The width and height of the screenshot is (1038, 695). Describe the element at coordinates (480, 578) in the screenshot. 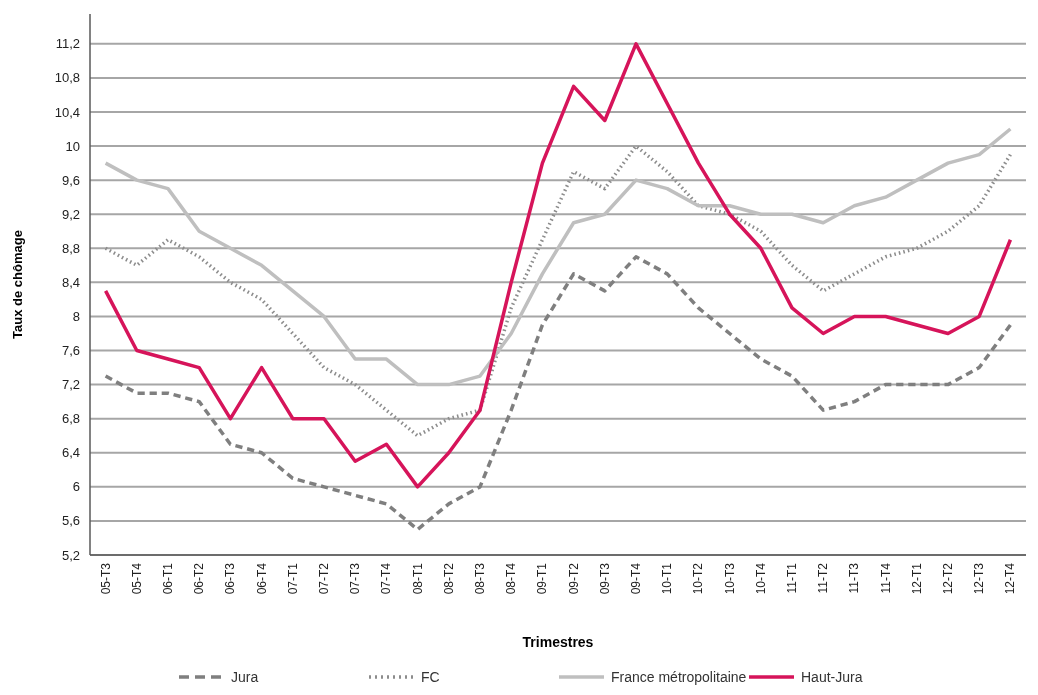

I see `x-tick-label: 08-T3` at that location.